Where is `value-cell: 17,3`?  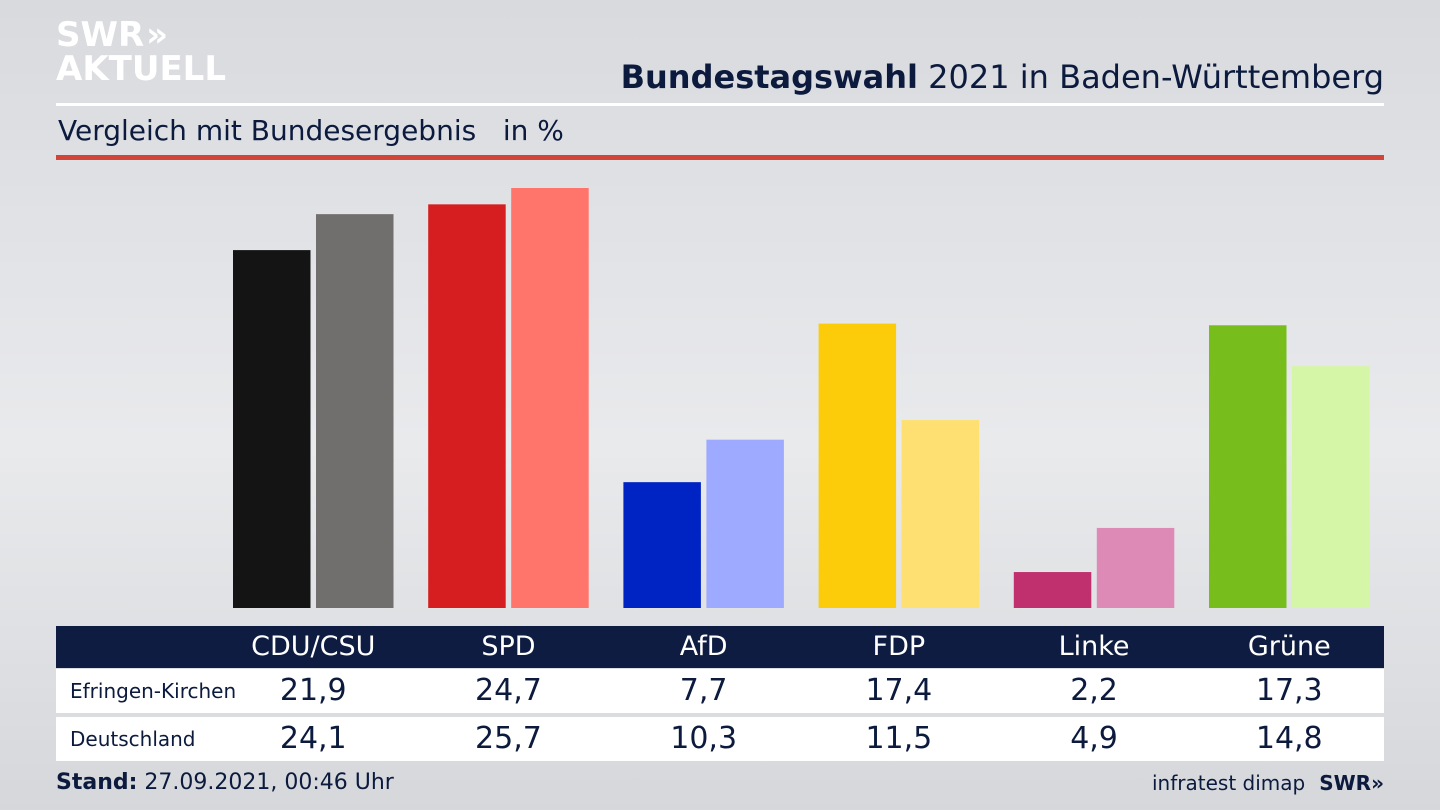 value-cell: 17,3 is located at coordinates (1289, 690).